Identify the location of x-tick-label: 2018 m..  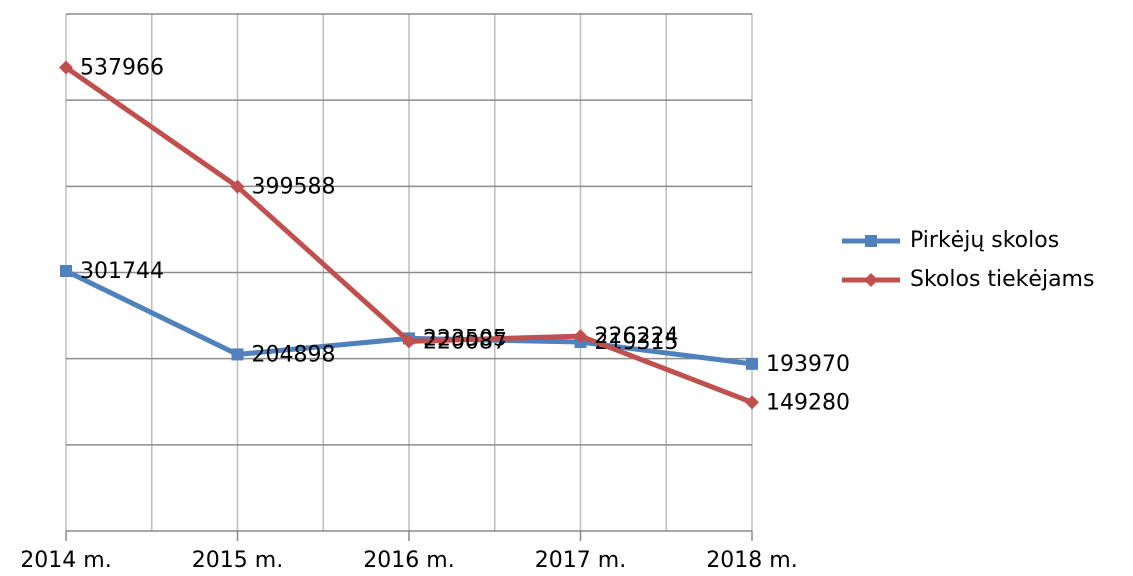
(751, 560).